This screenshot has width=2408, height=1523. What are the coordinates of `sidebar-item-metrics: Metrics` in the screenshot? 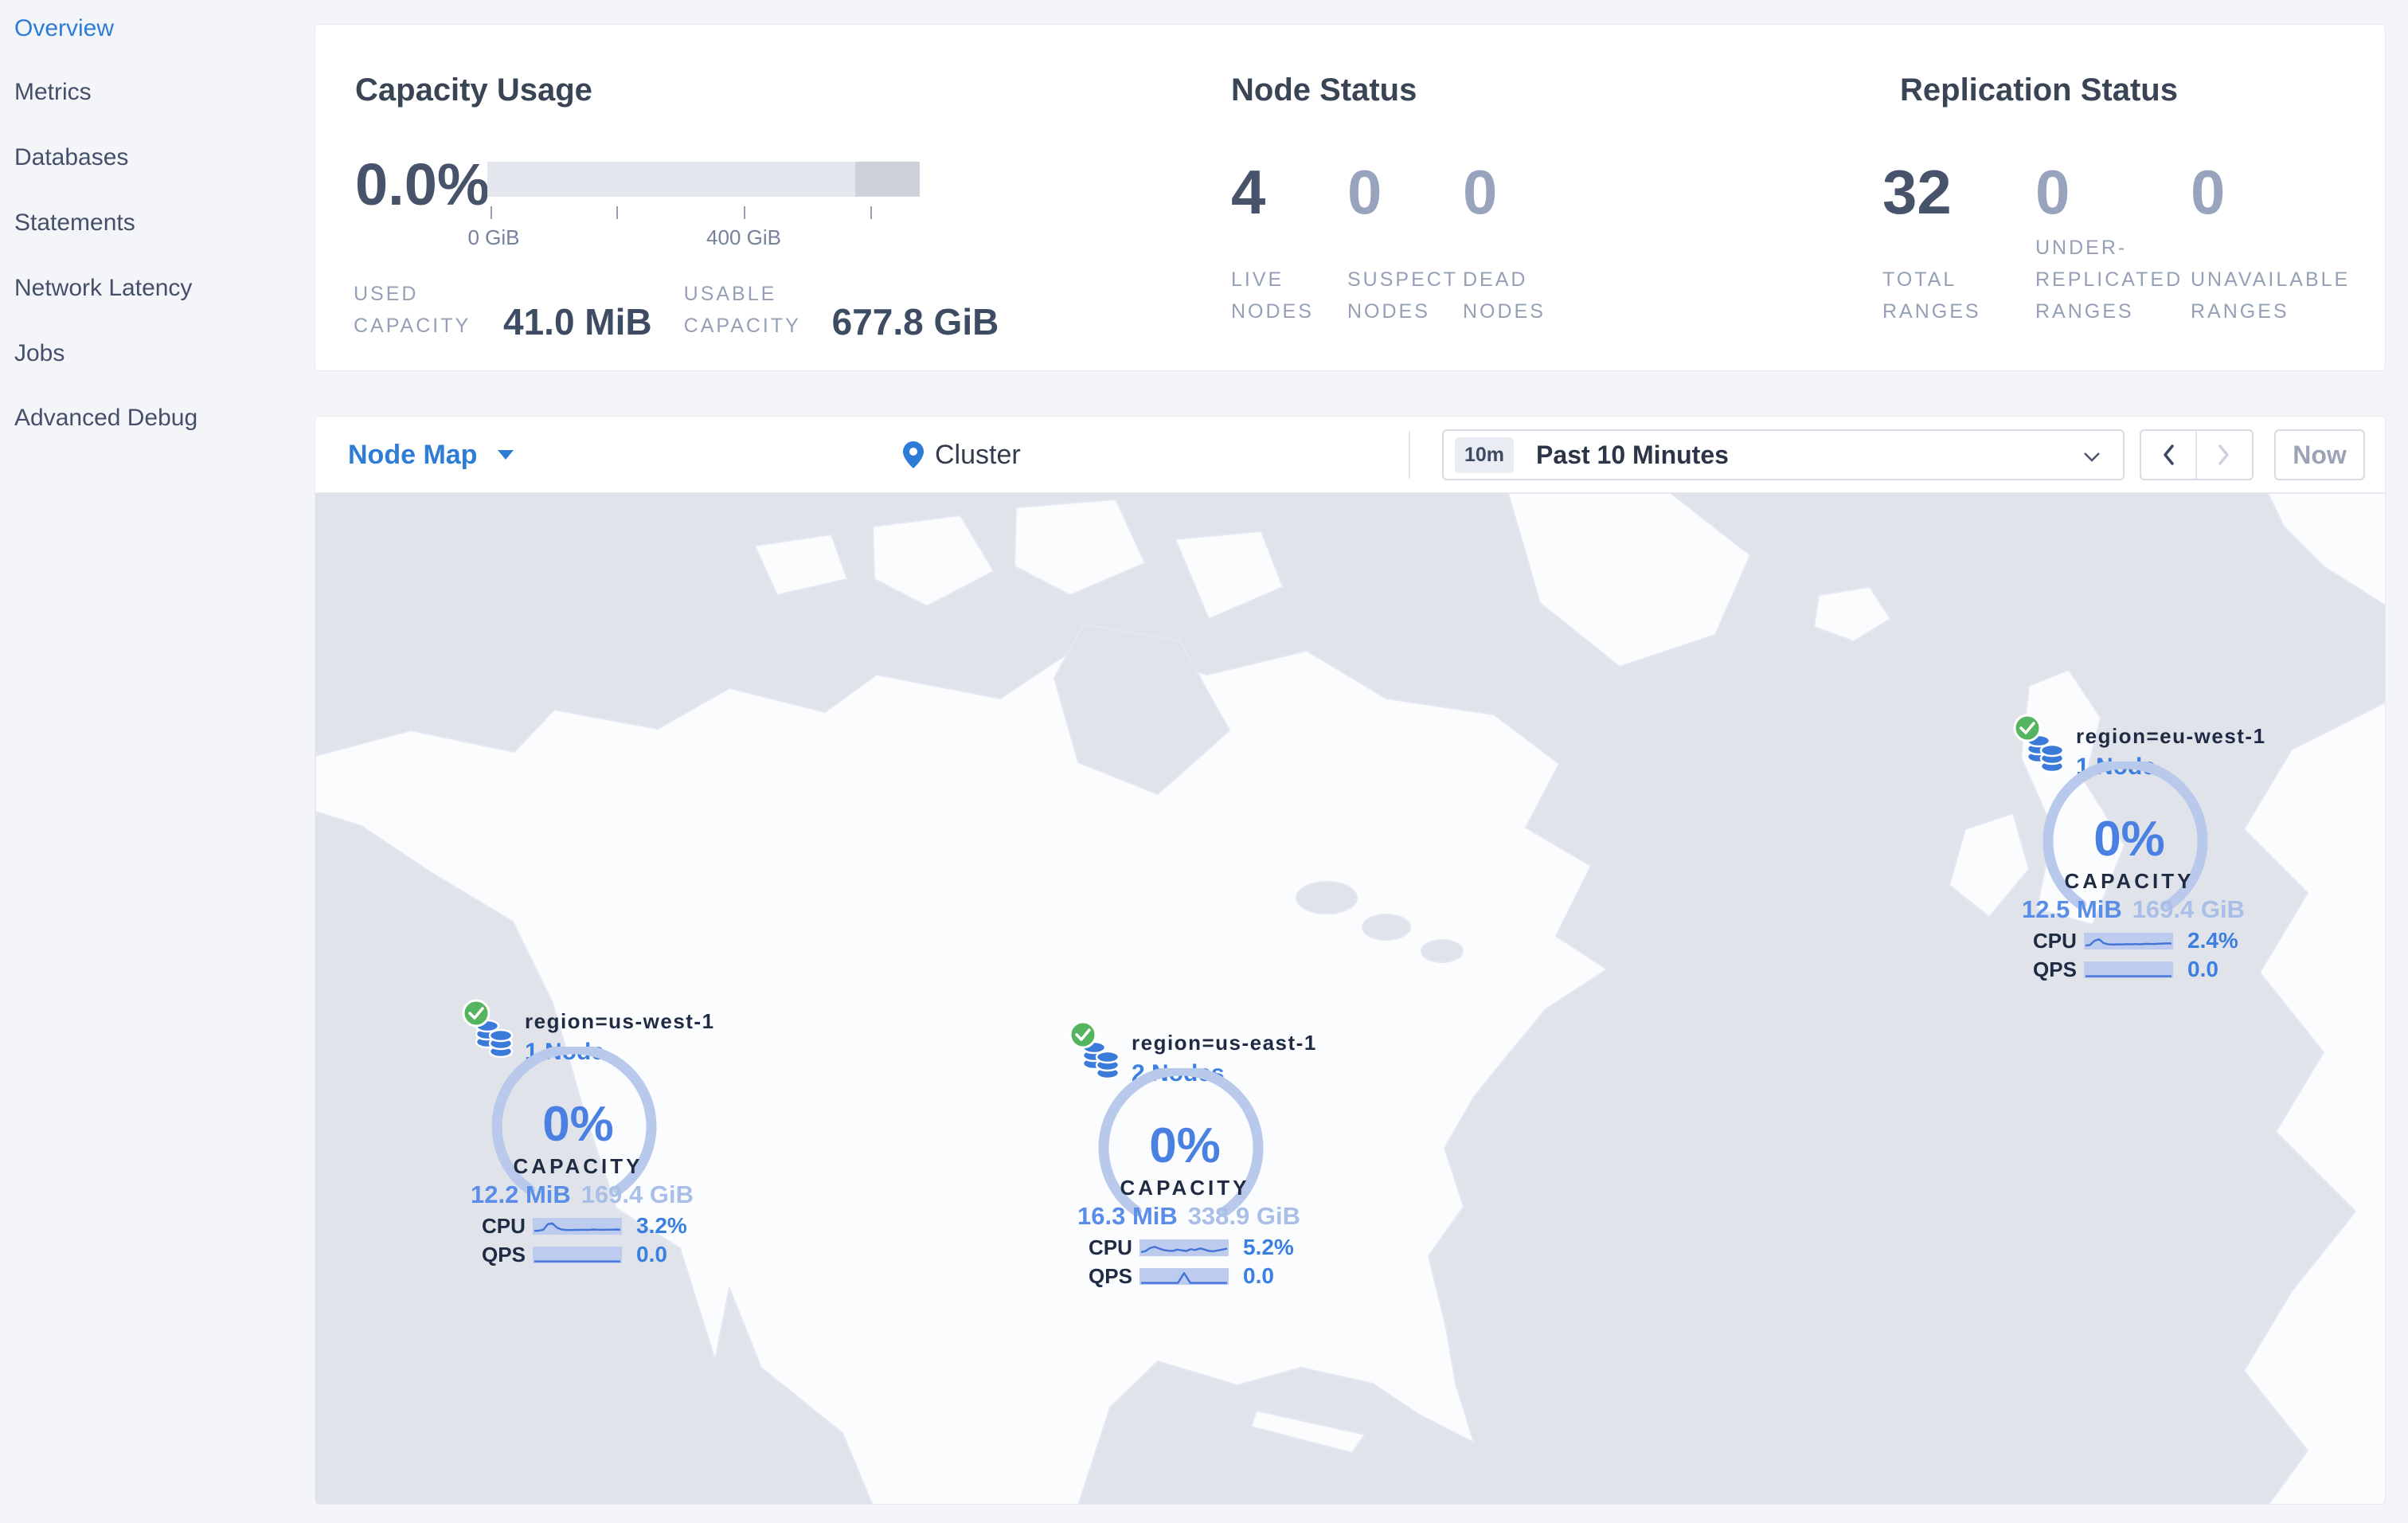 It's located at (53, 92).